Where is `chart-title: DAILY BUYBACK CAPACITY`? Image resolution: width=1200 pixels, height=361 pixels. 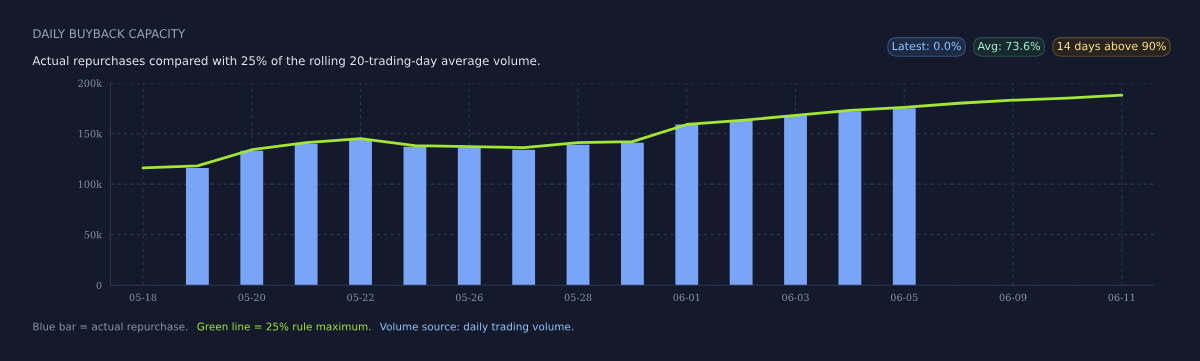 chart-title: DAILY BUYBACK CAPACITY is located at coordinates (109, 34).